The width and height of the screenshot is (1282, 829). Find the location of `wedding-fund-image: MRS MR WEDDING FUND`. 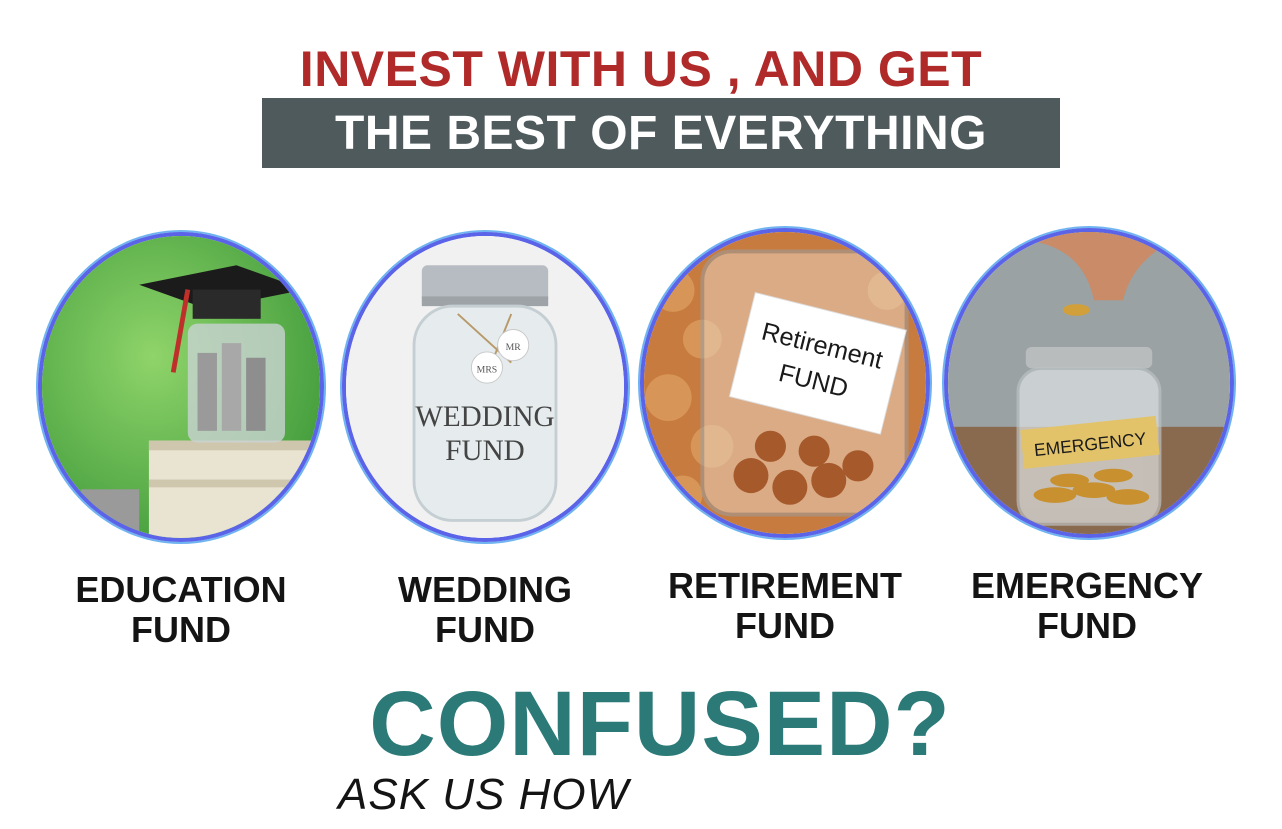

wedding-fund-image: MRS MR WEDDING FUND is located at coordinates (485, 387).